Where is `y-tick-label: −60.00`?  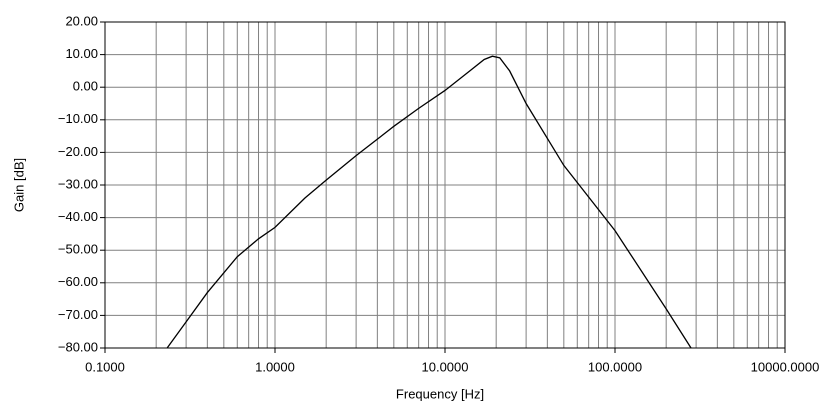 y-tick-label: −60.00 is located at coordinates (78, 281).